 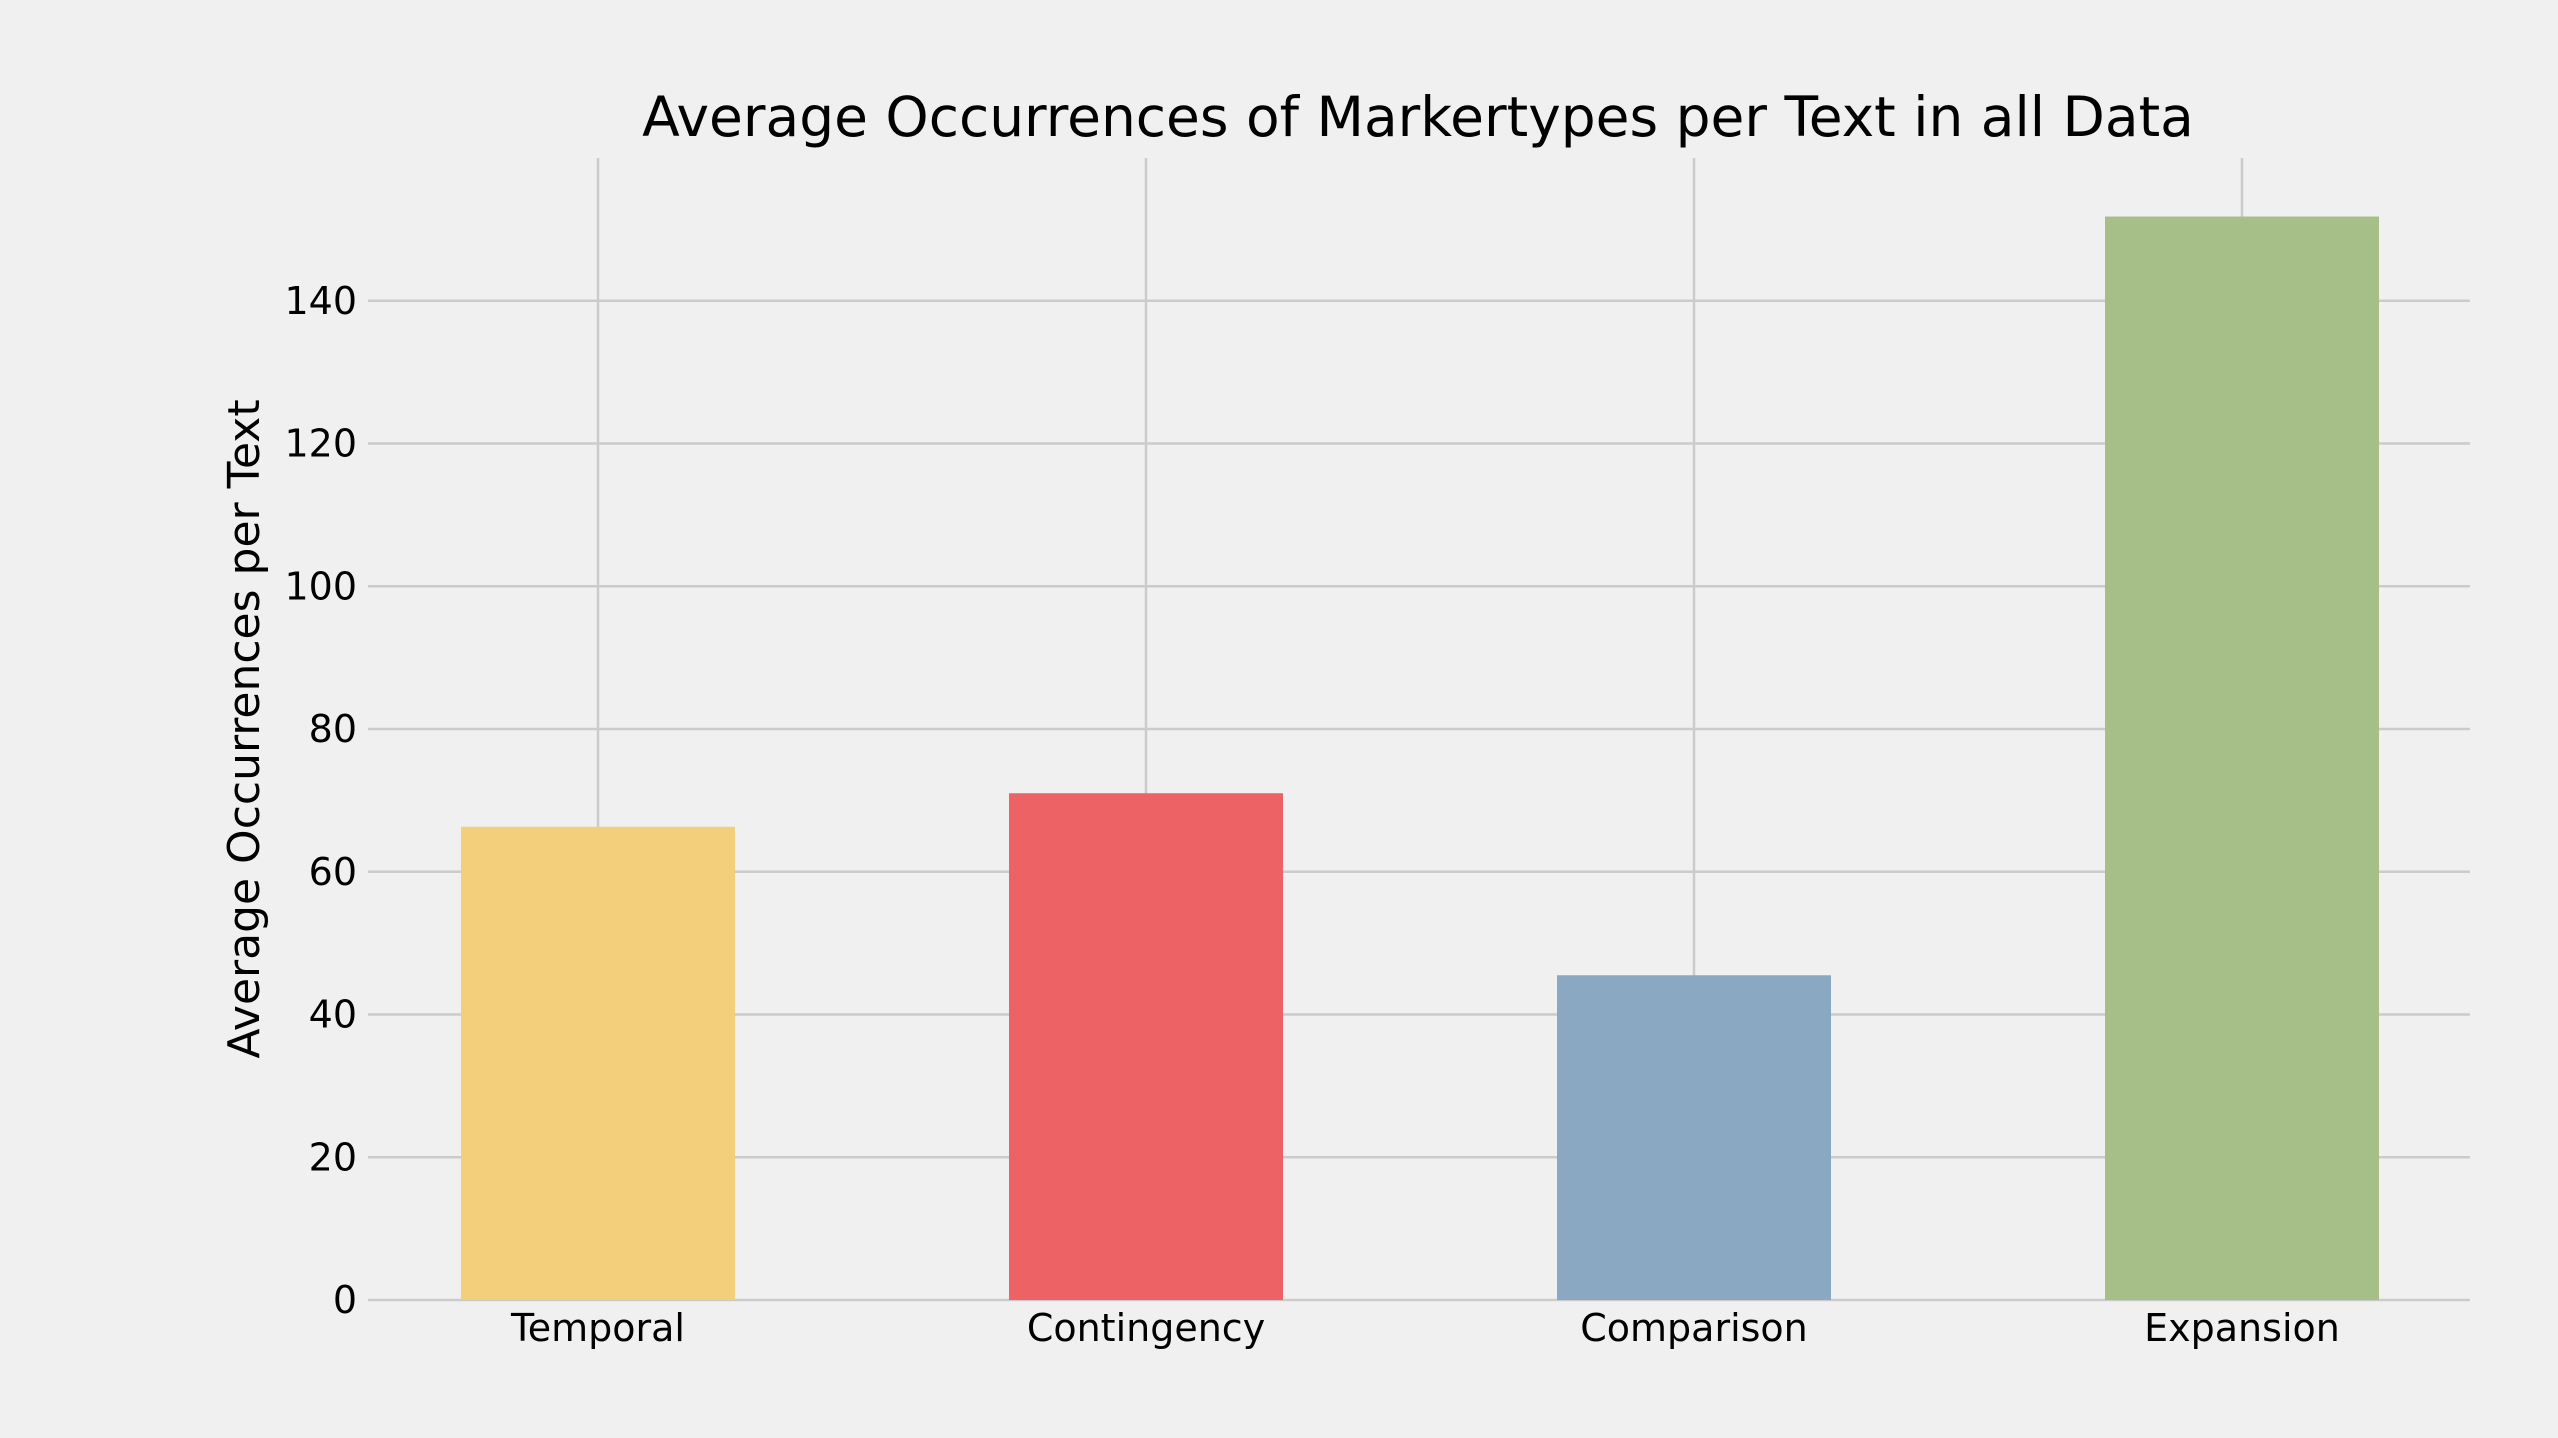 What do you see at coordinates (1425, 1328) in the screenshot?
I see `x-tick-labels: Temporal Contingency Comparison Expansion` at bounding box center [1425, 1328].